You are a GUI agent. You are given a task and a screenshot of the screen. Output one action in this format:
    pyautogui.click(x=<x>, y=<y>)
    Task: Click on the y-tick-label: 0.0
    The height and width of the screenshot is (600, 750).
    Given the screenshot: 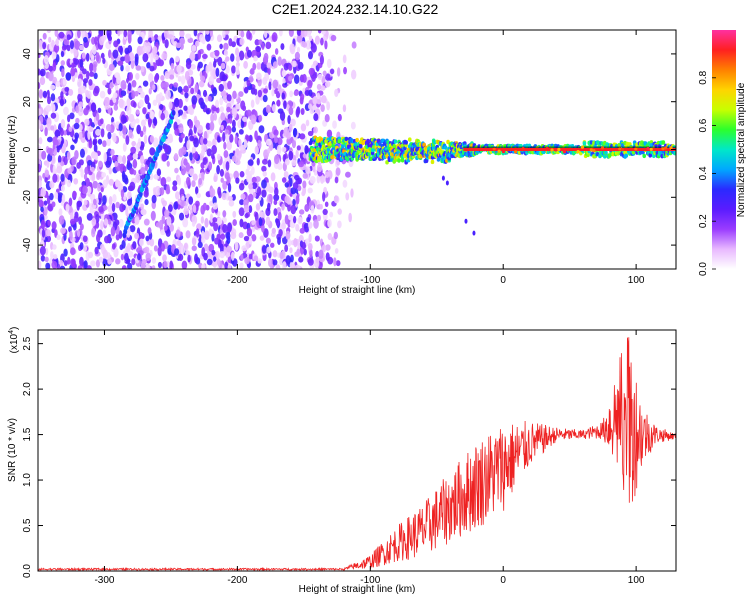 What is the action you would take?
    pyautogui.click(x=27, y=571)
    